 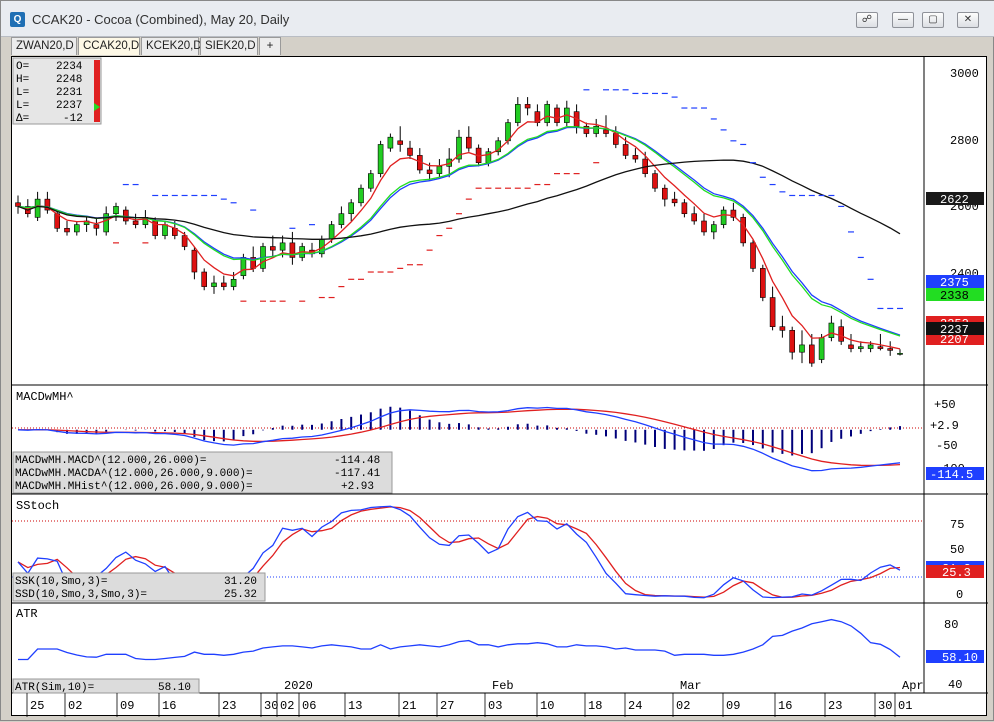 I want to click on svg-text: +2.93, so click(x=357, y=487).